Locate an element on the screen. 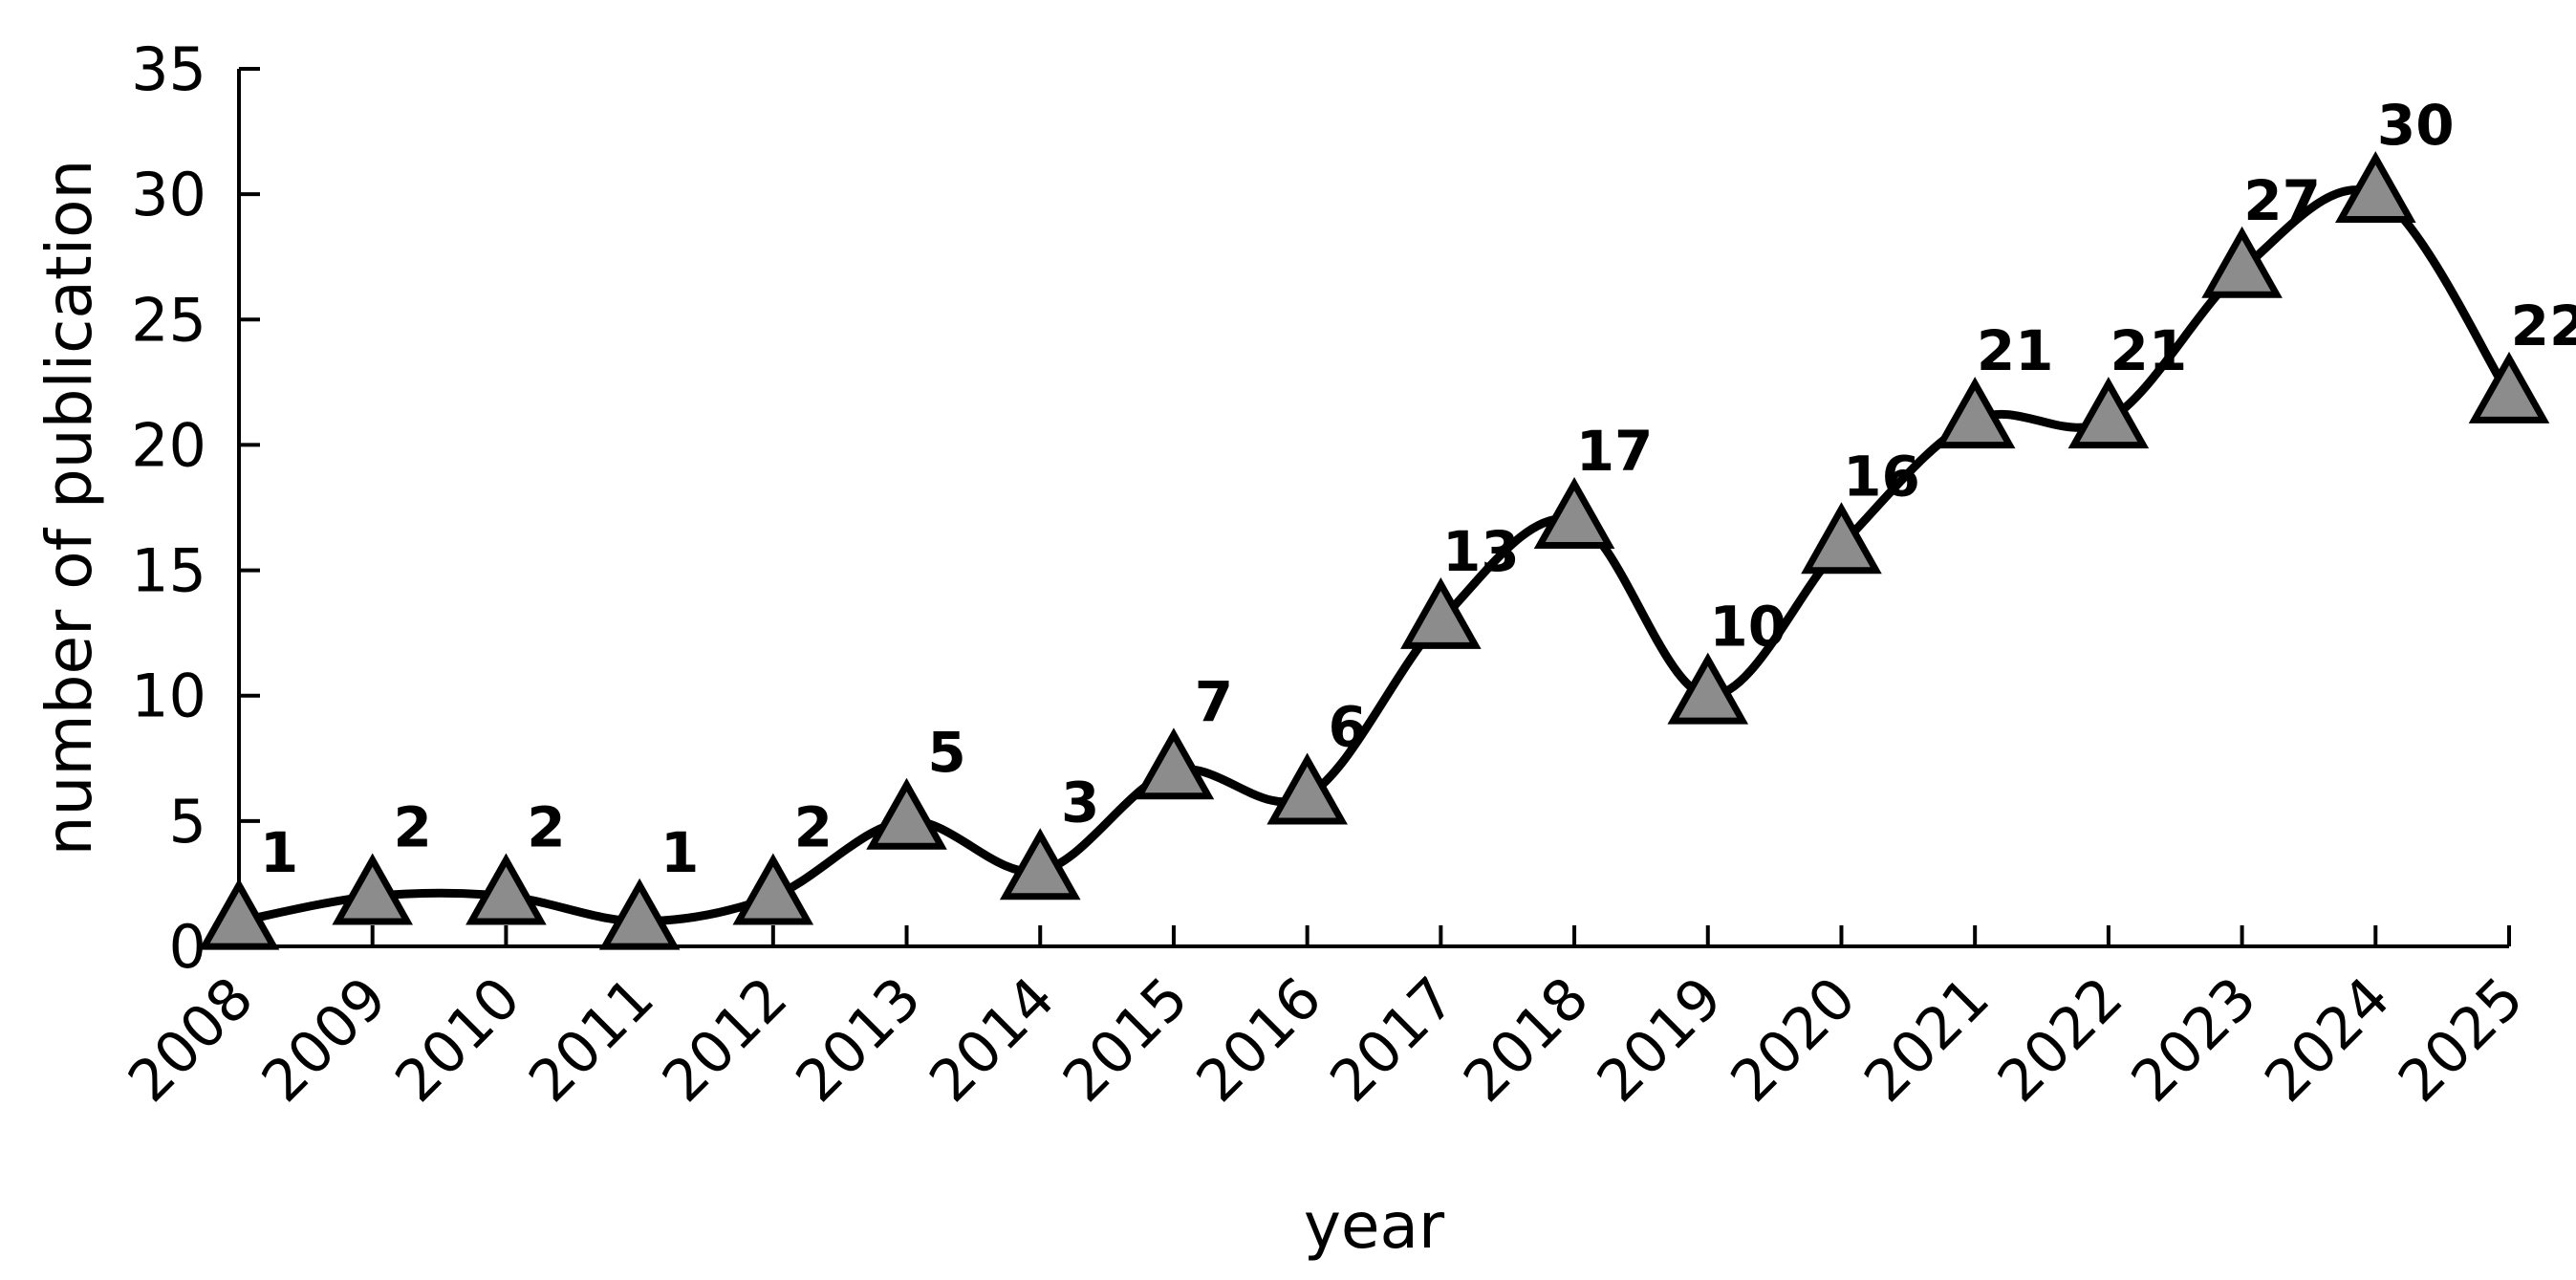 This screenshot has height=1280, width=2576. data-value-label: 5 is located at coordinates (946, 752).